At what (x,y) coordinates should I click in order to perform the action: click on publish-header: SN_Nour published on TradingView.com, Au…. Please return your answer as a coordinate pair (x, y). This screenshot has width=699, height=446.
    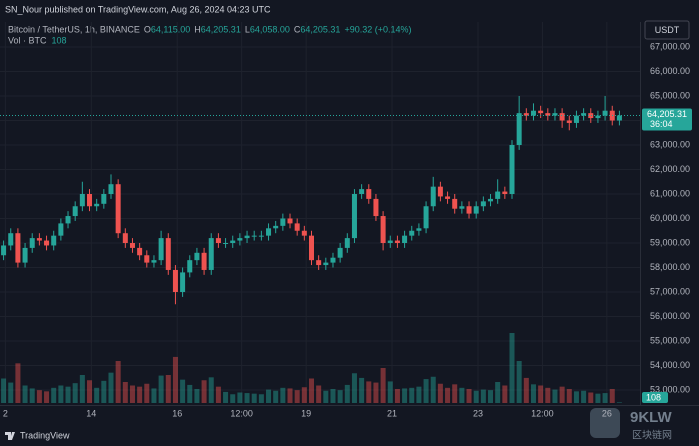
    Looking at the image, I should click on (138, 9).